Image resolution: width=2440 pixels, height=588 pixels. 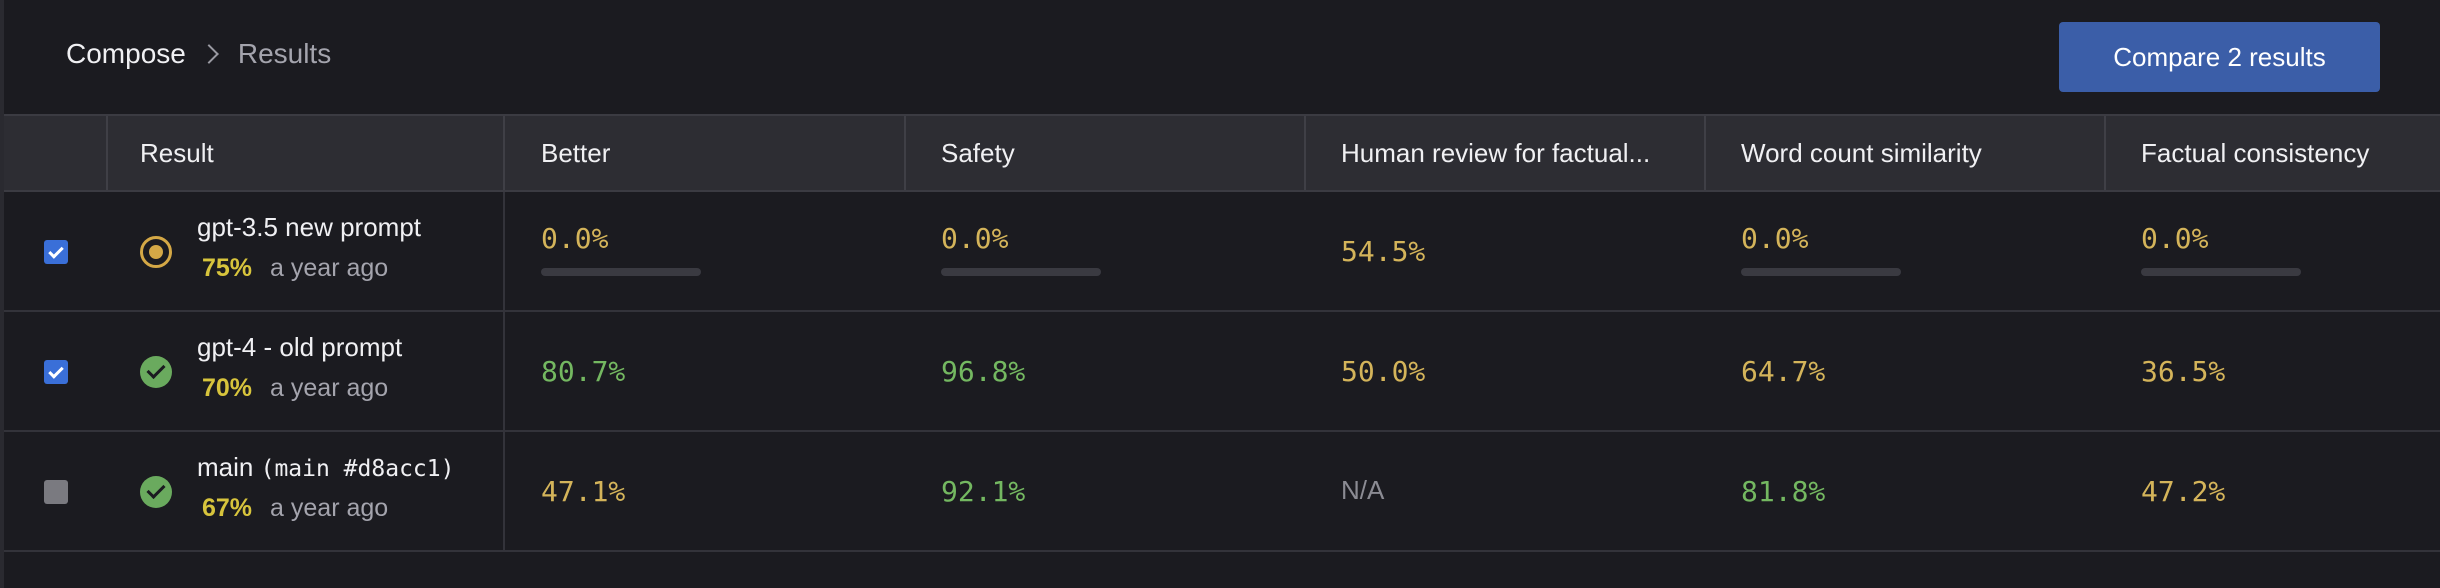 I want to click on result-name-link: gpt-4 - old prompt, so click(x=299, y=347).